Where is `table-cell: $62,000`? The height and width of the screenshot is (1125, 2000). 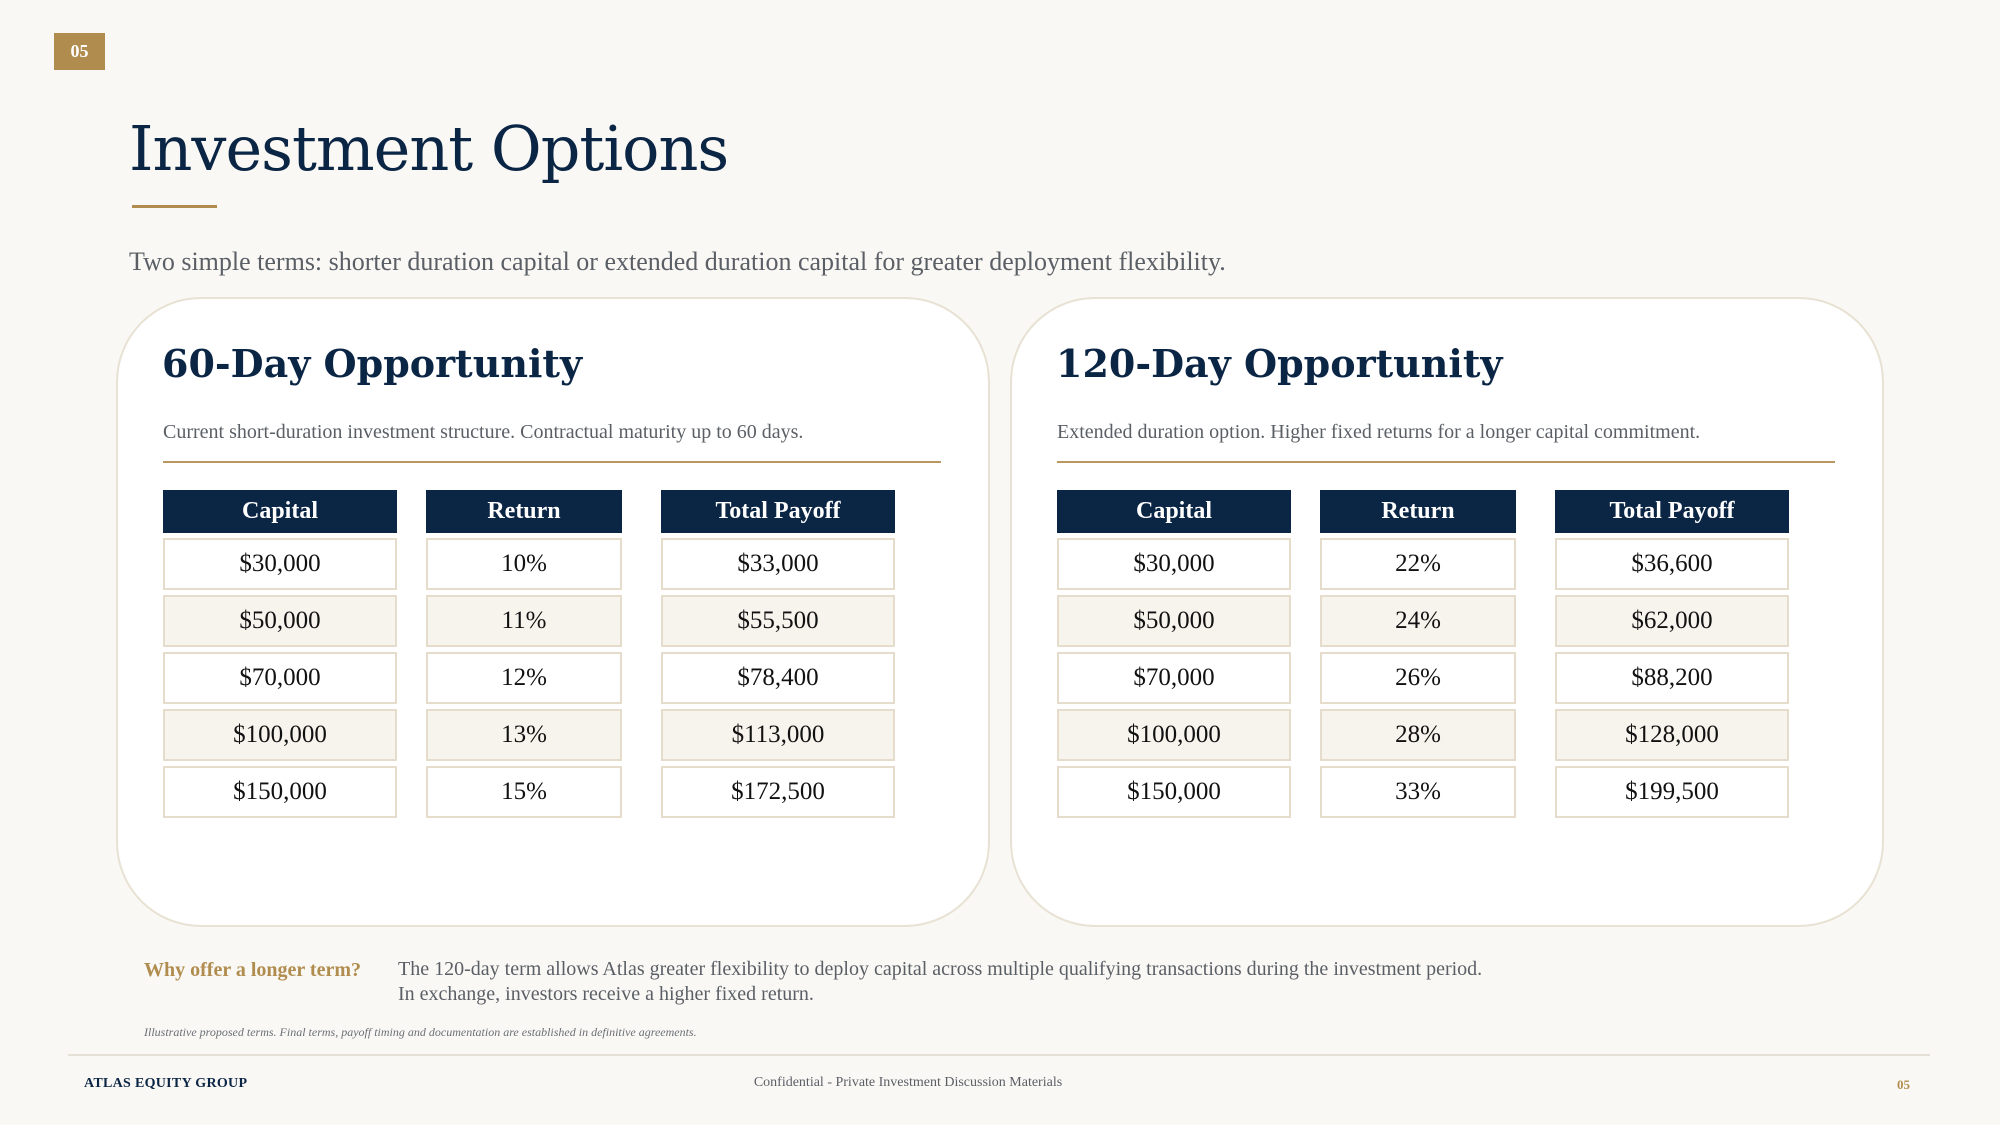
table-cell: $62,000 is located at coordinates (1672, 621).